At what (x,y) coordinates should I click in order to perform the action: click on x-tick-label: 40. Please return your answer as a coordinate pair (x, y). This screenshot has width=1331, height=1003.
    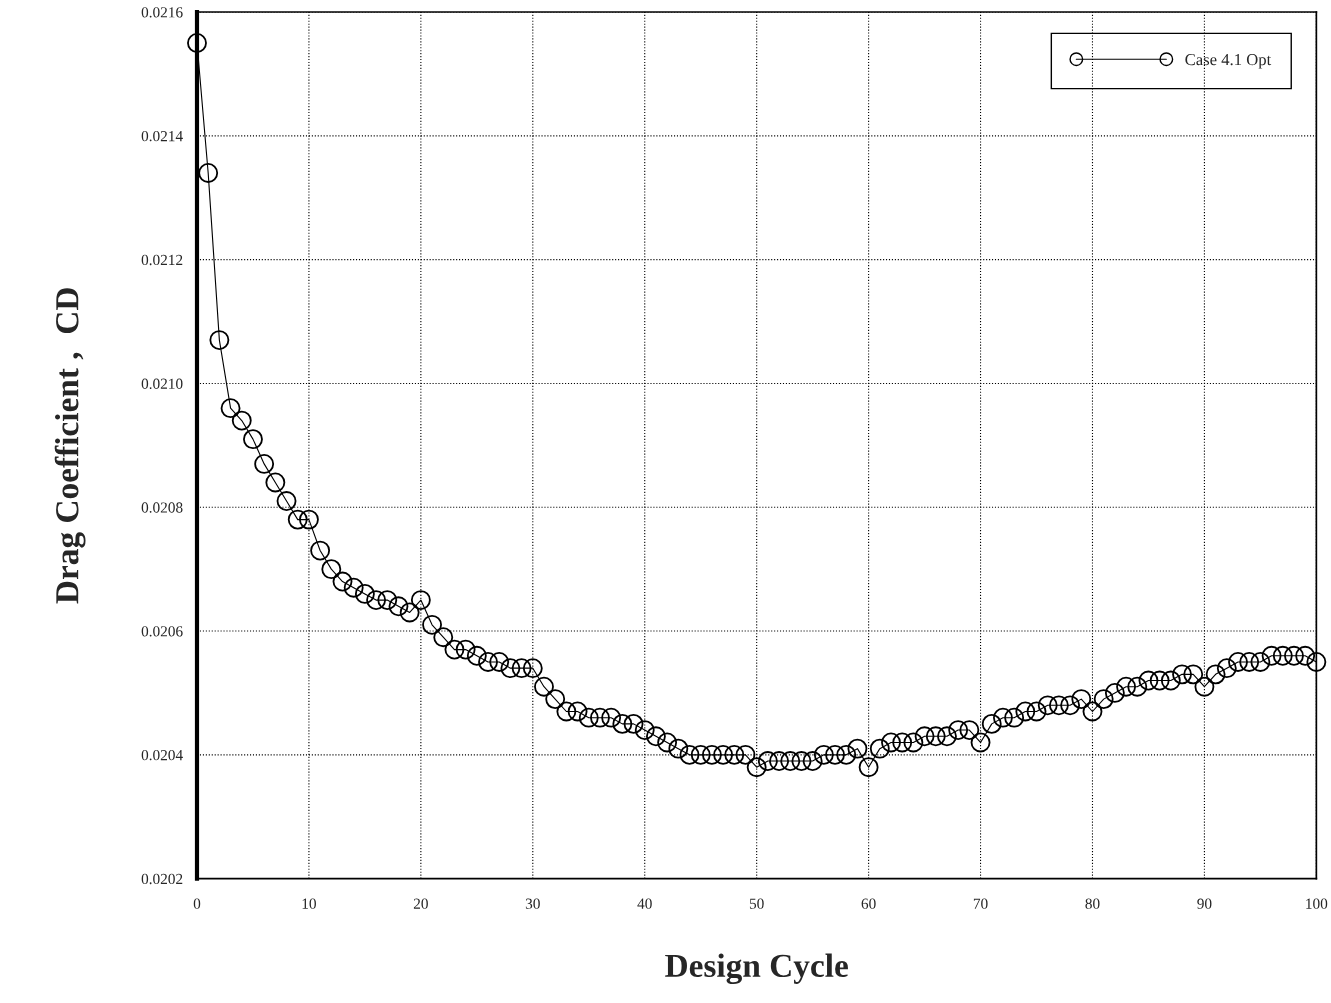
    Looking at the image, I should click on (644, 903).